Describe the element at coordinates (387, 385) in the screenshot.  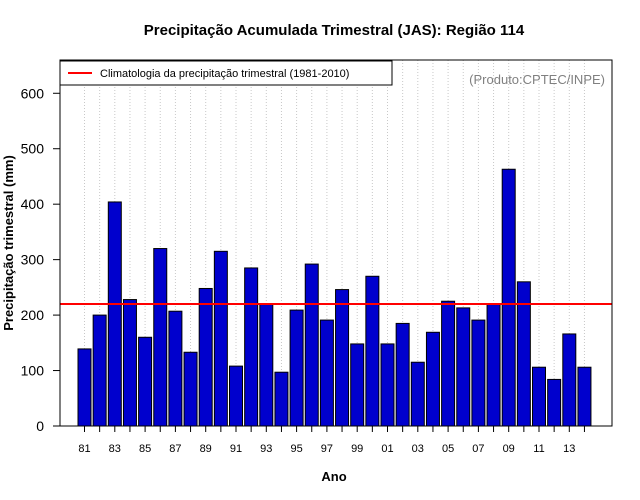
I see `bar-2001` at that location.